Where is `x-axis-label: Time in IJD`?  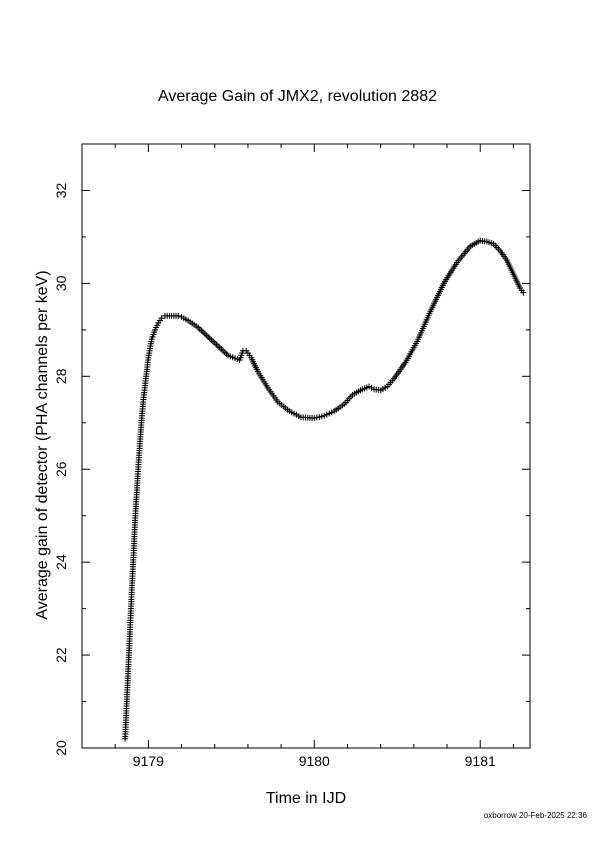
x-axis-label: Time in IJD is located at coordinates (306, 798).